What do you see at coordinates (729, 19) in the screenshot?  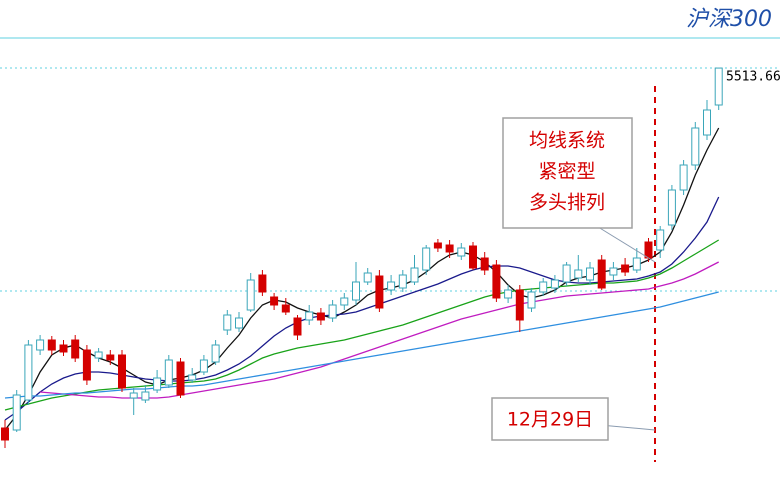 I see `chart-title: 沪深300` at bounding box center [729, 19].